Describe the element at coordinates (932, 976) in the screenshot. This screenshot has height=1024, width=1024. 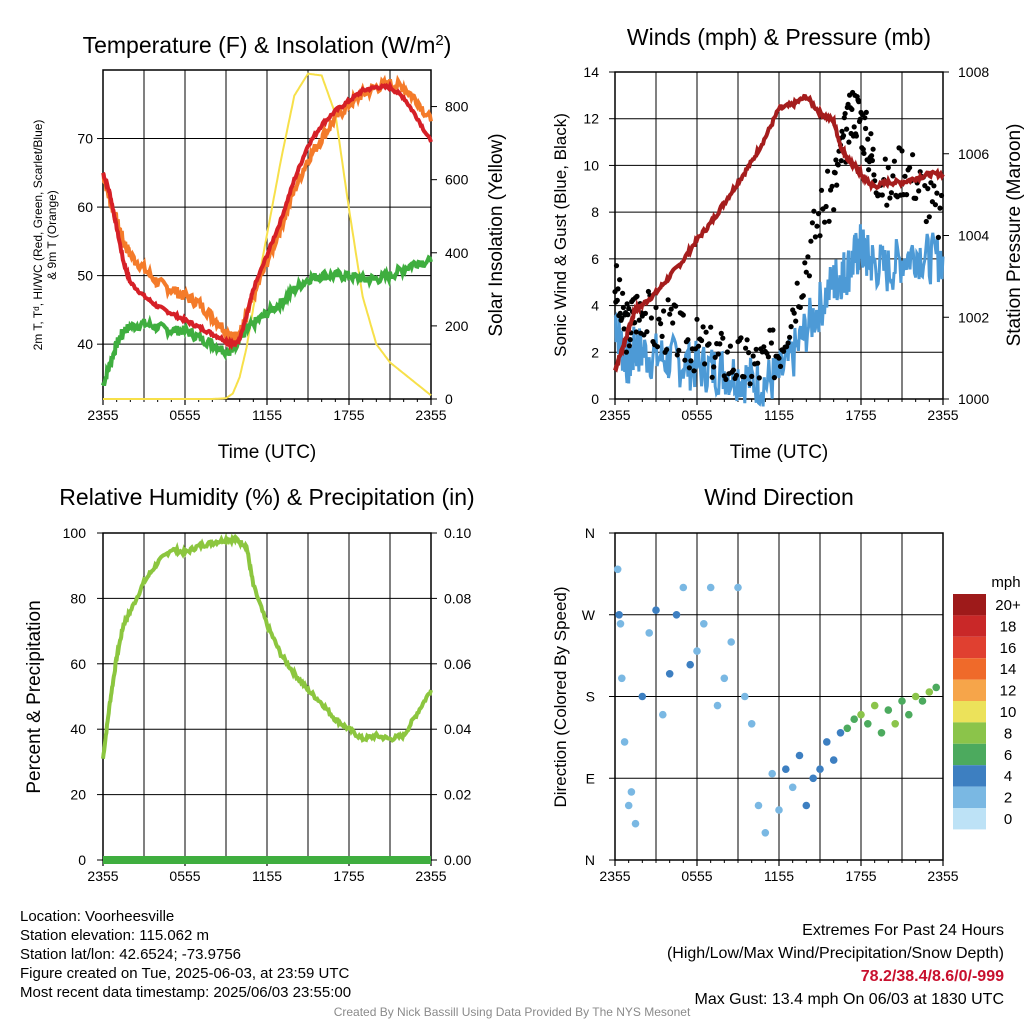
I see `extremes-values: 78.2/38.4/8.6/0/-999` at that location.